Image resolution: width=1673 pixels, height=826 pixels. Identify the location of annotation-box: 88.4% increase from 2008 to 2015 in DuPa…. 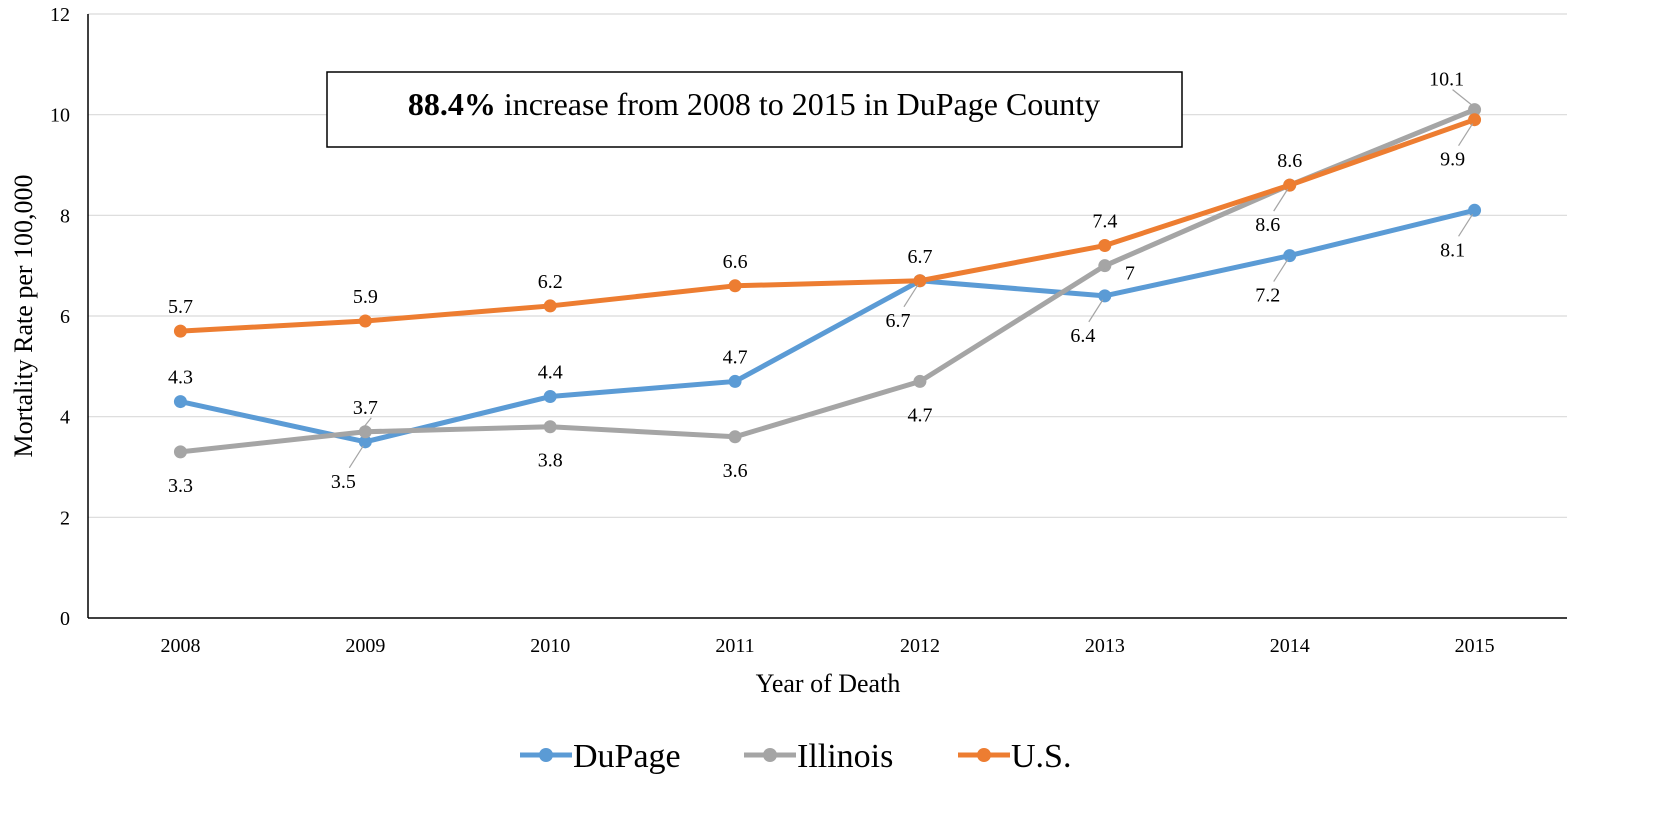
(754, 109).